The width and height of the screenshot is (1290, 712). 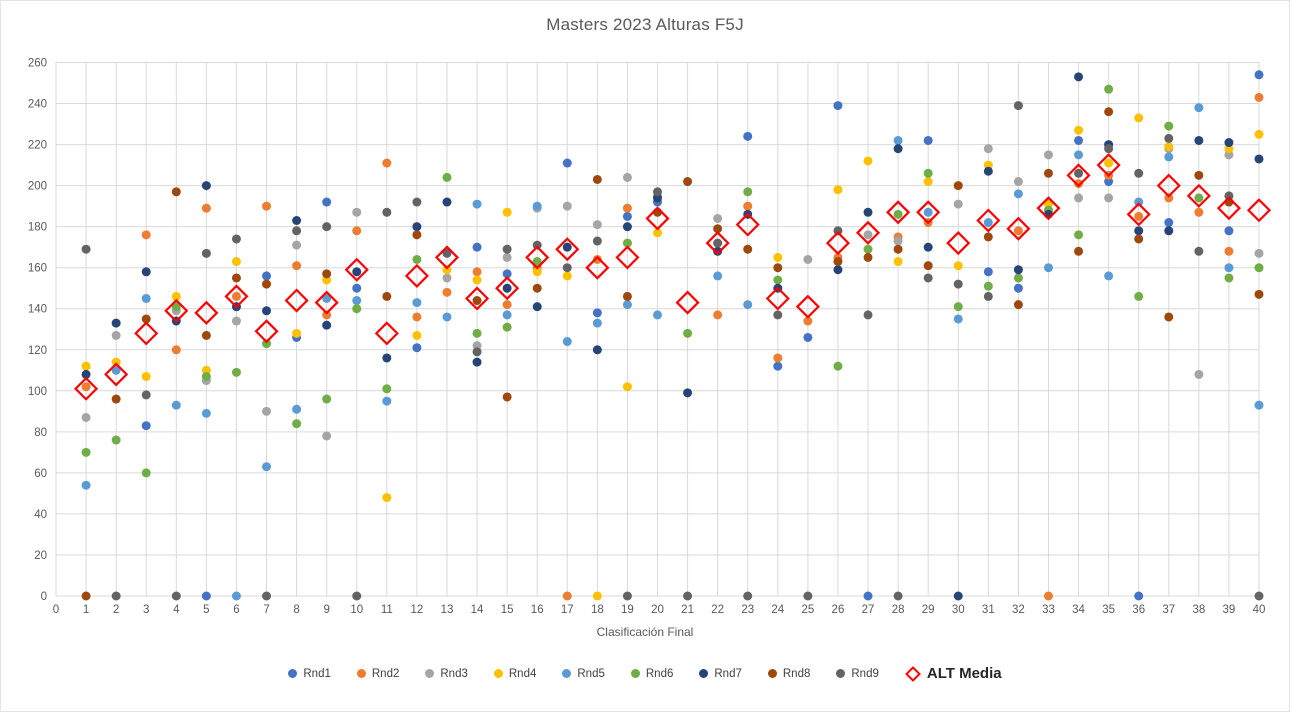 What do you see at coordinates (728, 673) in the screenshot?
I see `legend-item-label: Rnd7` at bounding box center [728, 673].